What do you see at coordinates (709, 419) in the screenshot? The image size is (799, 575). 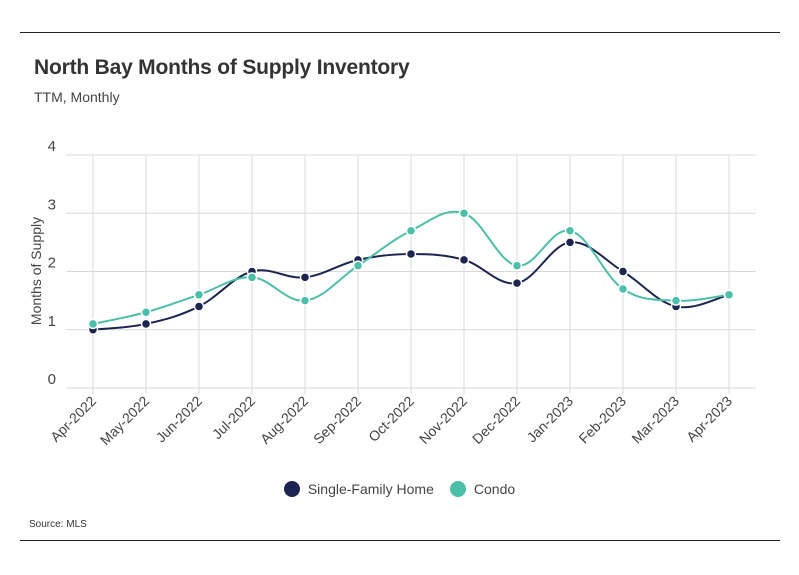 I see `x-tick-label: Apr-2023` at bounding box center [709, 419].